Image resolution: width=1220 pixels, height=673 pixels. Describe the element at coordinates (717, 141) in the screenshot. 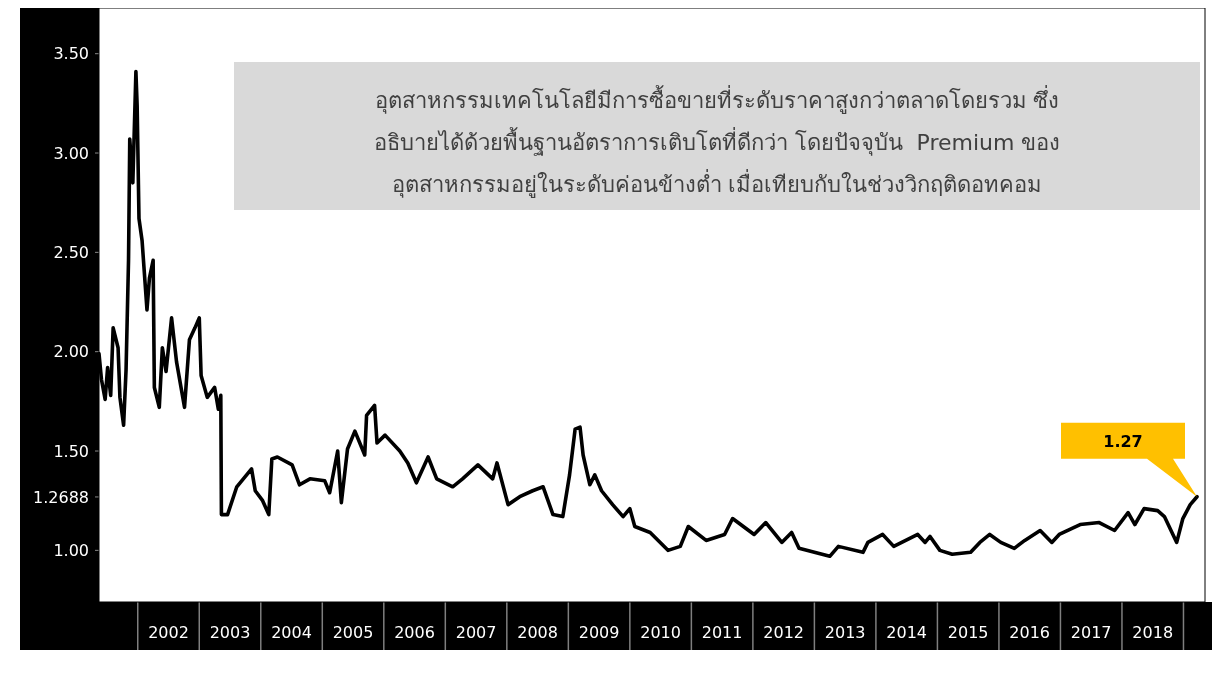

I see `annotation: อุตสาหกรรมเทคโนโลยีมีการซื้อขายที่ระดับราคาสูงกว่าตลาดโดยรวม ซึ่ง อธิบายได้ด้วยพื้นฐานอัตราการเติบโตที่ดีกว่า โดยปัจจุบัน Premium ของ อุตสาหกรรมอยู่ในระดับค่อนข้างต่ำ เมื่อเทียบกับในช่วงวิกฤติดอทคอม` at that location.